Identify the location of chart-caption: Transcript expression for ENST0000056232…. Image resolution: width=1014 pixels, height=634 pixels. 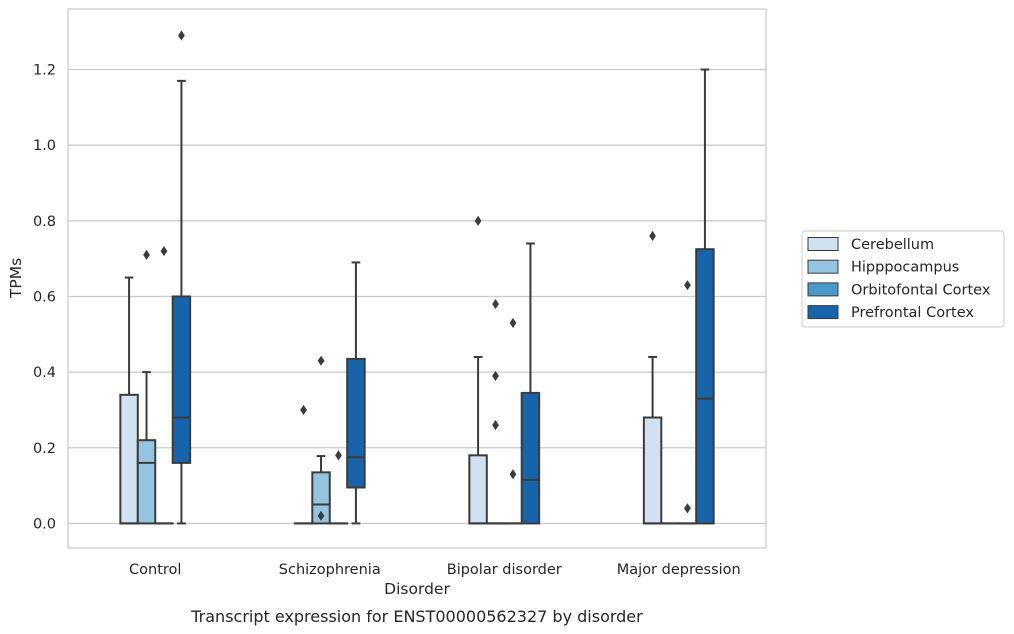
(416, 616).